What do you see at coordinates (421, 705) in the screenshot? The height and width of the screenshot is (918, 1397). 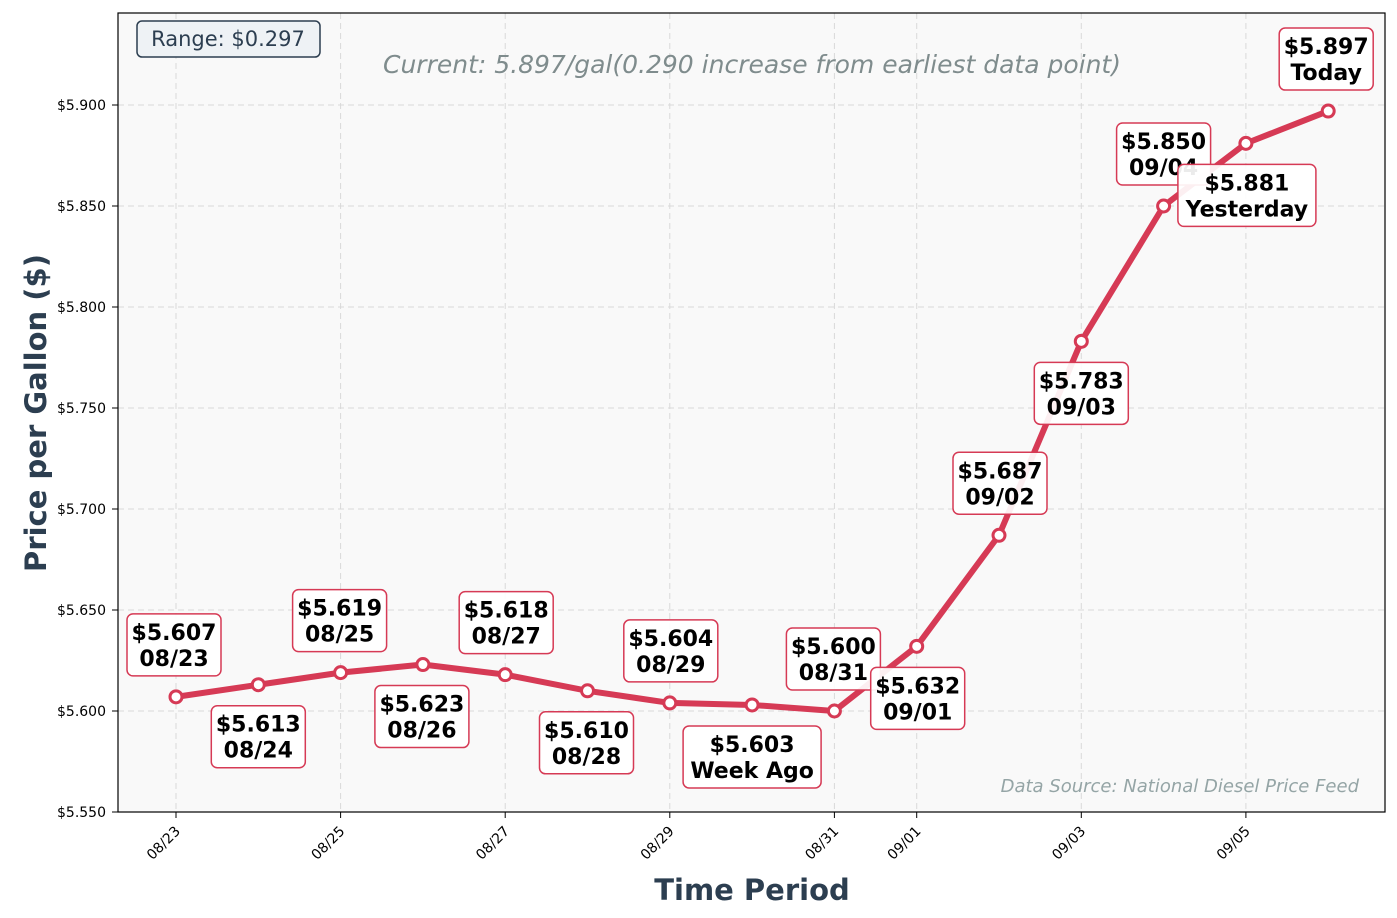 I see `callout-price: $5.623` at bounding box center [421, 705].